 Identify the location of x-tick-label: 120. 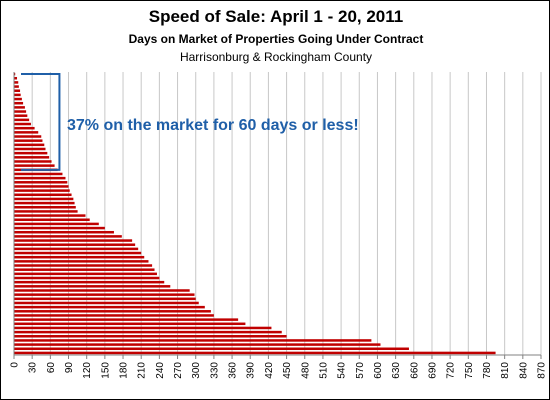
(87, 370).